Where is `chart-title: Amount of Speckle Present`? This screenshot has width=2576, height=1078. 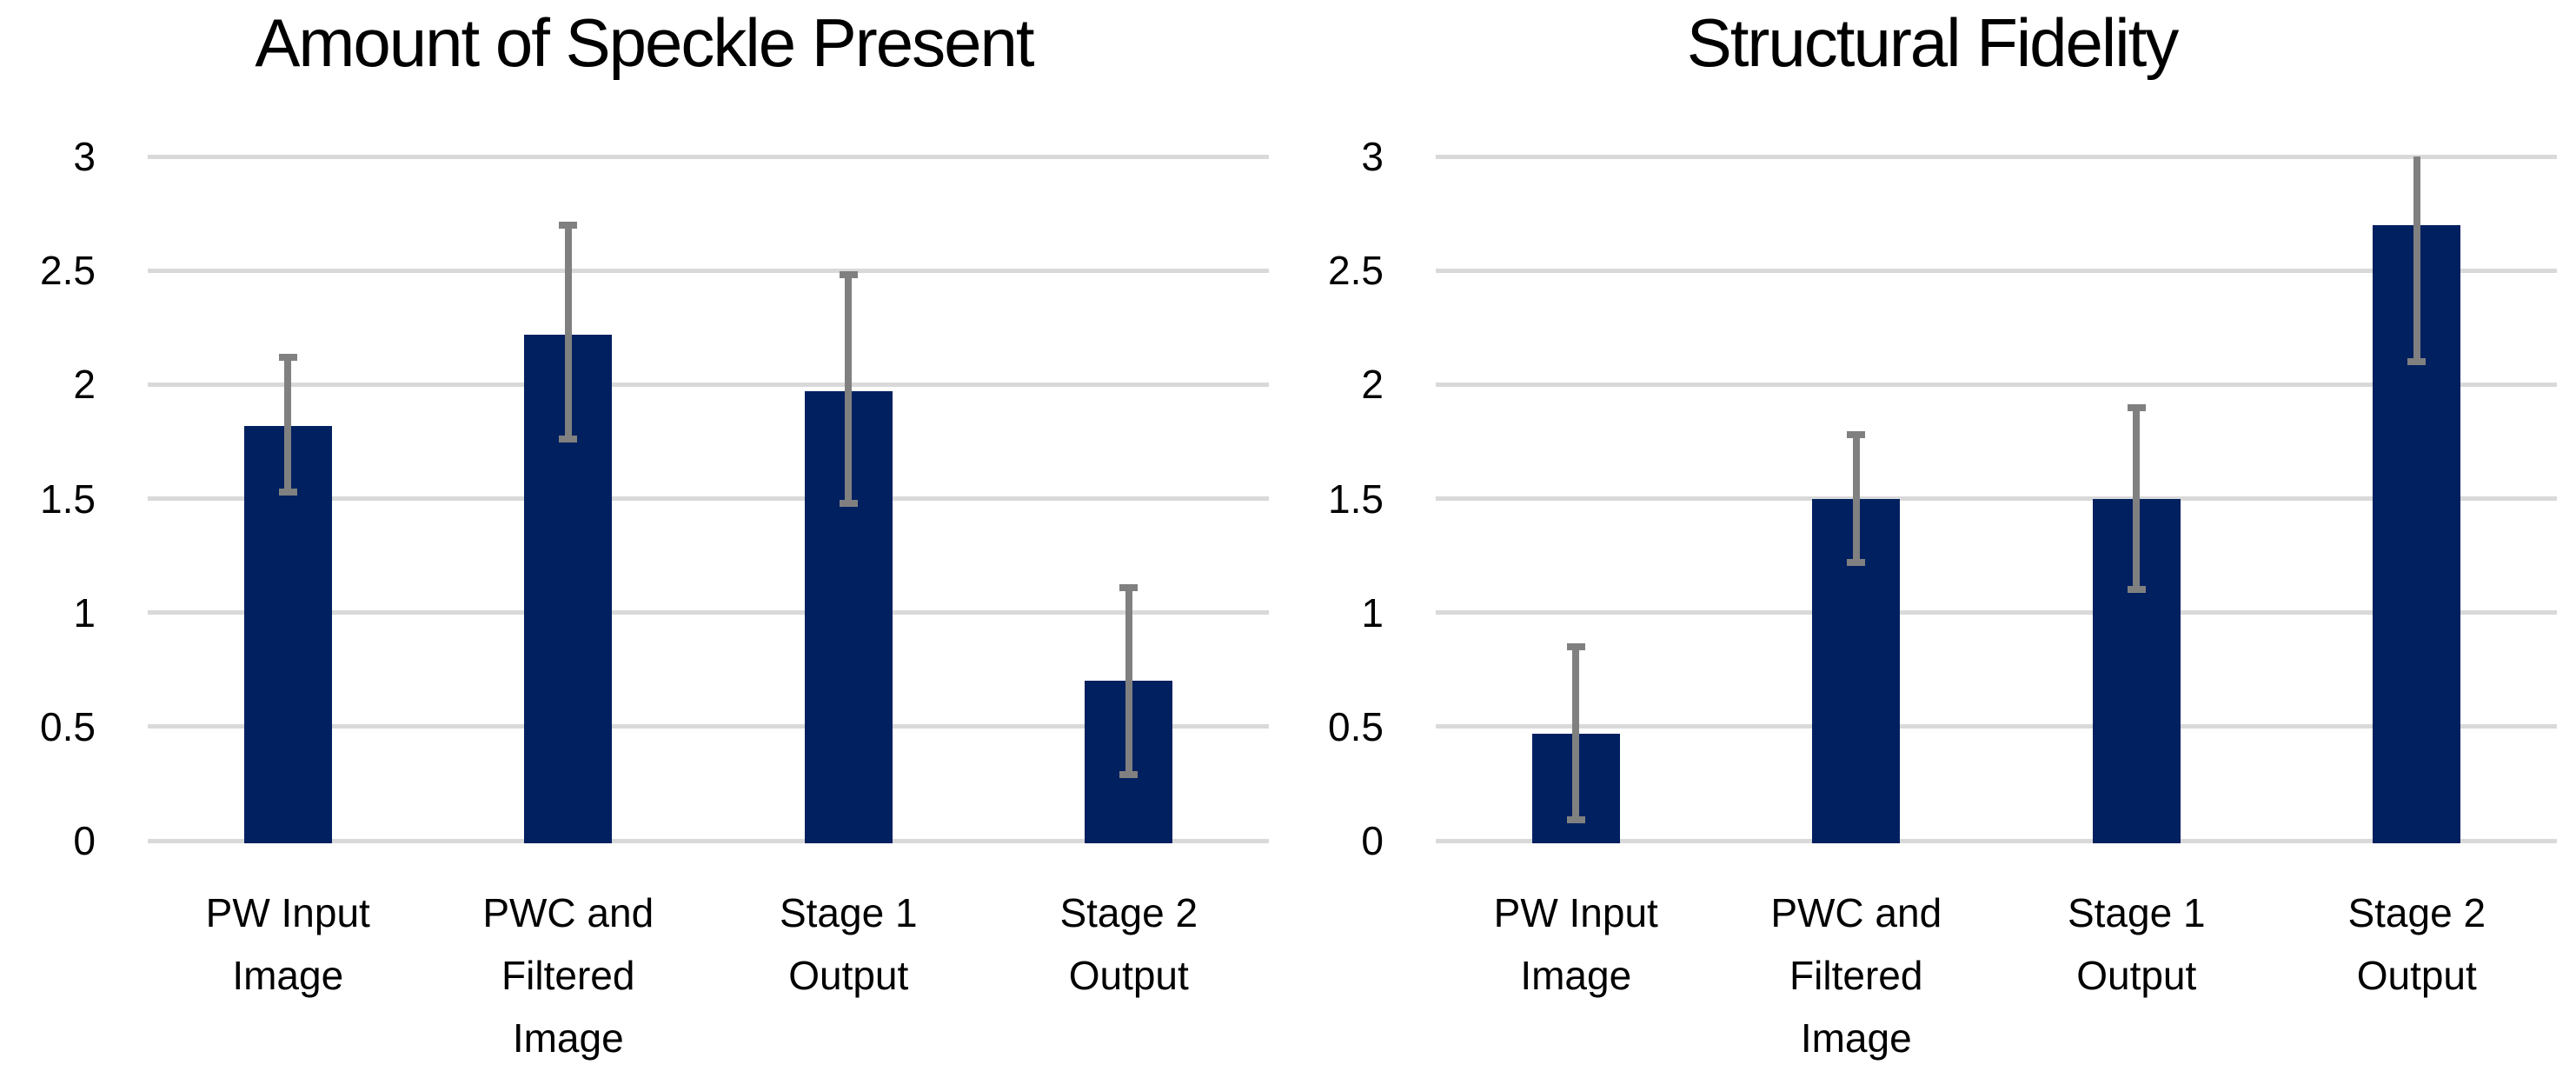
chart-title: Amount of Speckle Present is located at coordinates (644, 43).